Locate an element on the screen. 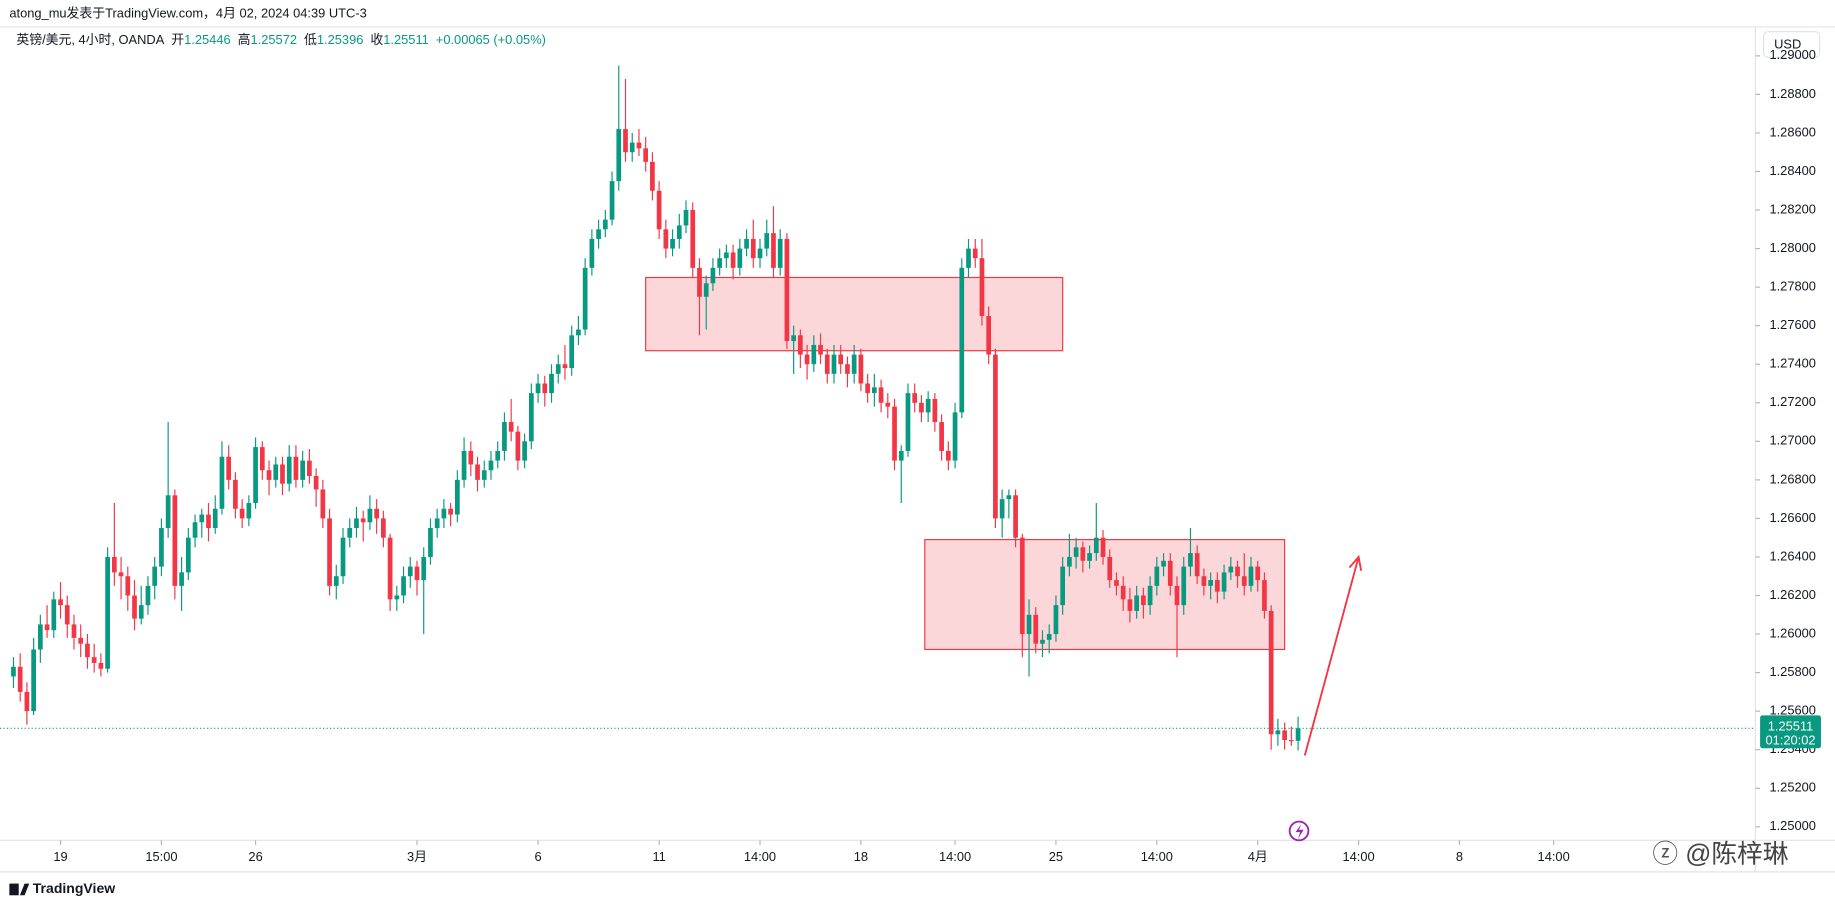 The height and width of the screenshot is (907, 1835). currency-button is located at coordinates (1792, 44).